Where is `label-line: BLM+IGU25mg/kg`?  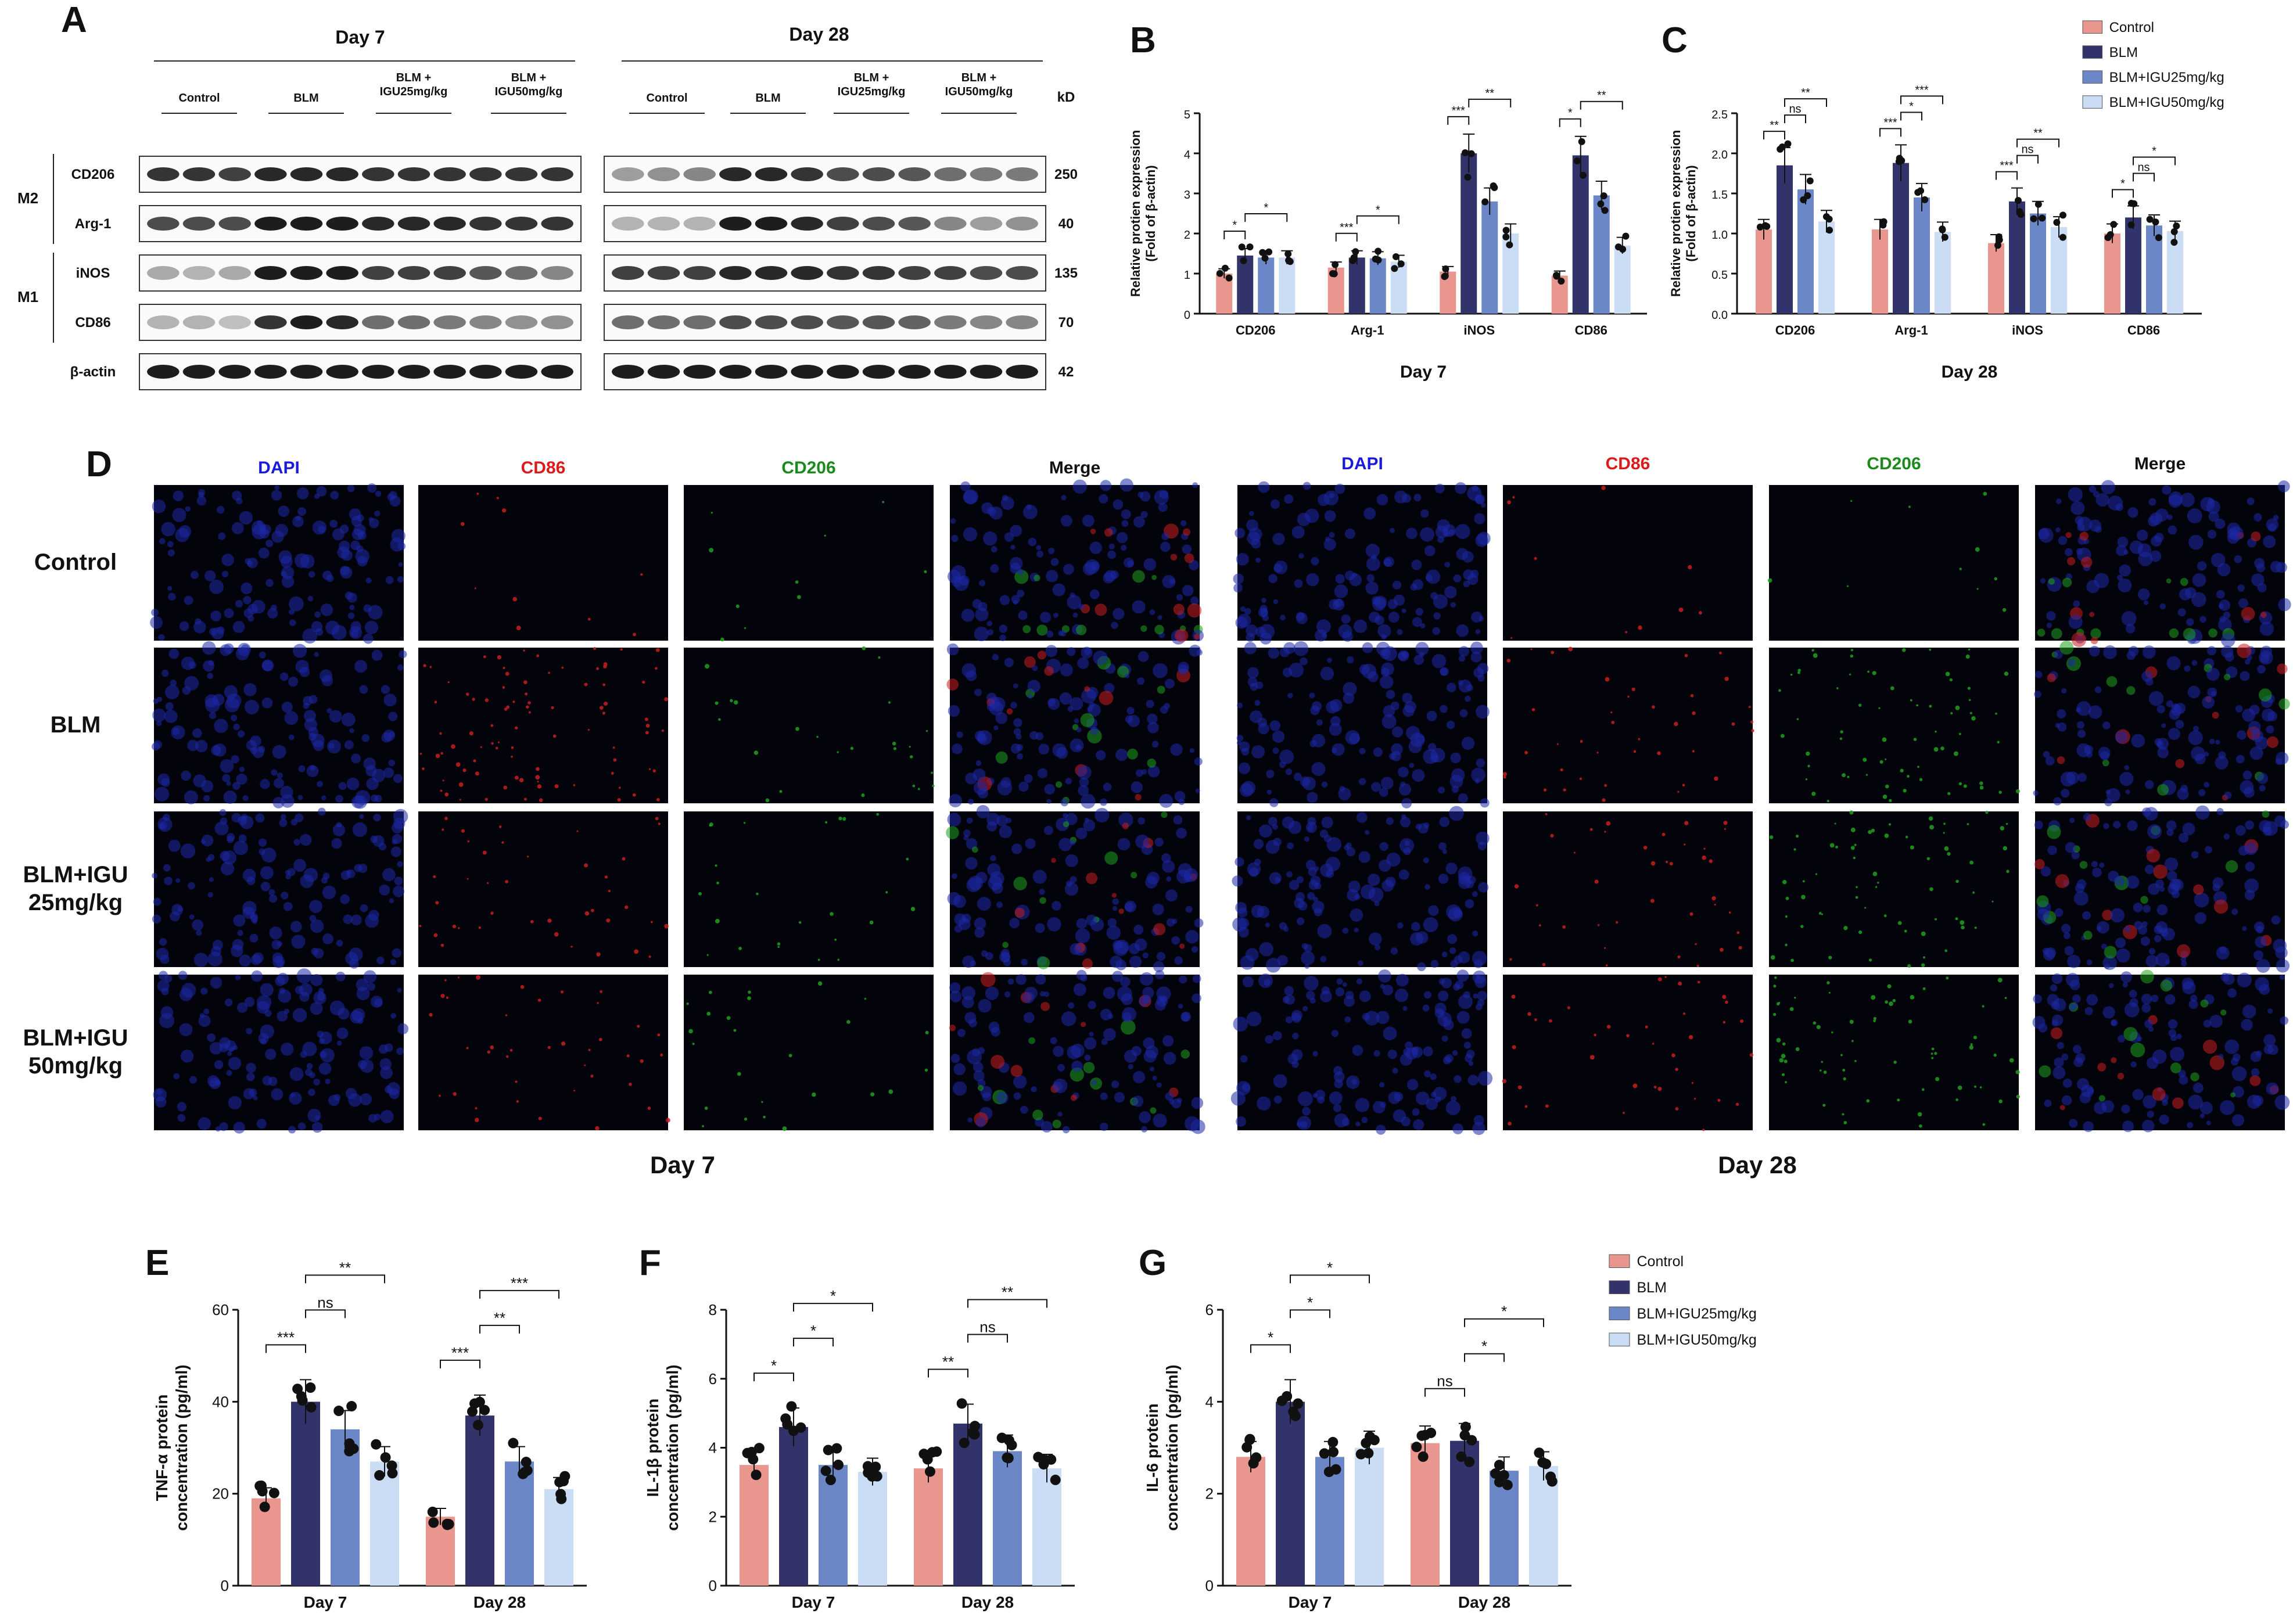 label-line: BLM+IGU25mg/kg is located at coordinates (1697, 1314).